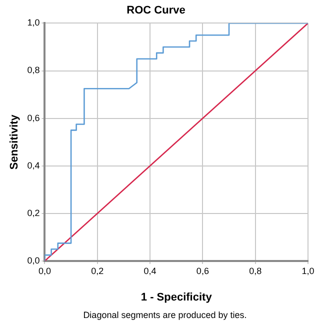 This screenshot has height=330, width=330. What do you see at coordinates (150, 271) in the screenshot?
I see `x-tick-label: 0,4` at bounding box center [150, 271].